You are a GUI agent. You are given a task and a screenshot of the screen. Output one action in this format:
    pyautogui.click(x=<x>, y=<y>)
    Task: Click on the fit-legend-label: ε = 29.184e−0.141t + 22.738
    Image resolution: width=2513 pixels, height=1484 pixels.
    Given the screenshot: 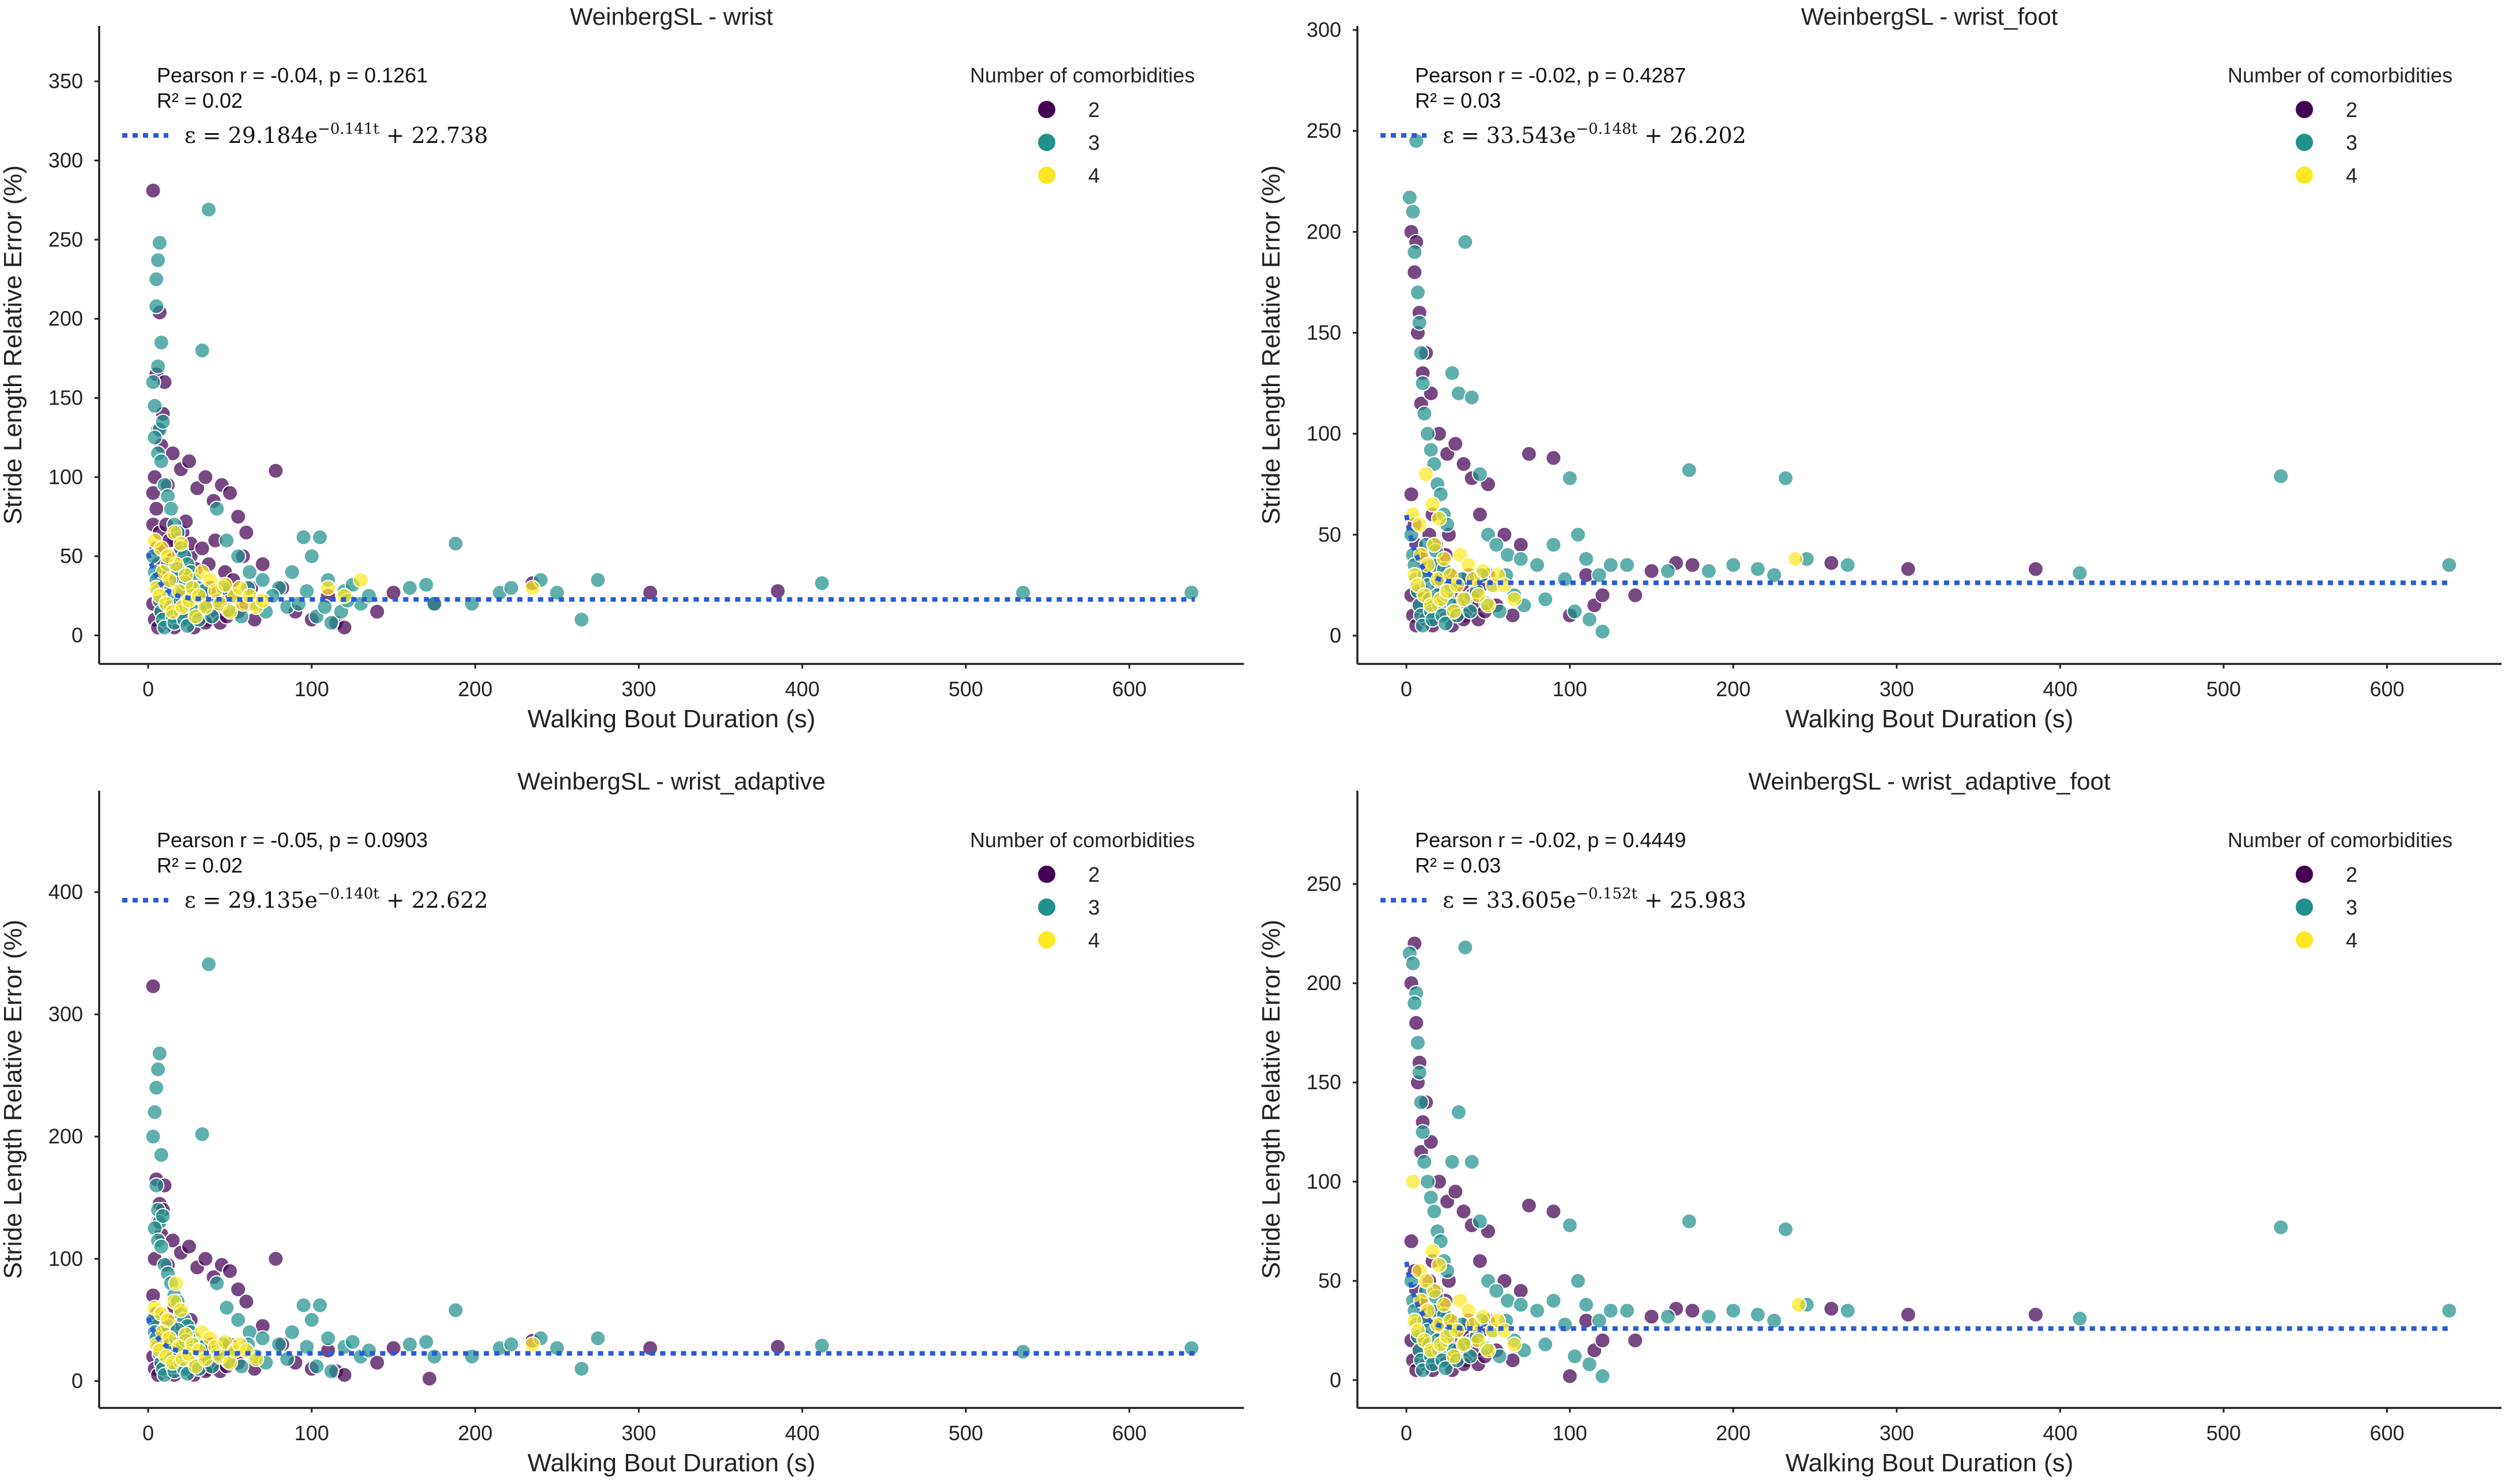 What is the action you would take?
    pyautogui.click(x=336, y=134)
    